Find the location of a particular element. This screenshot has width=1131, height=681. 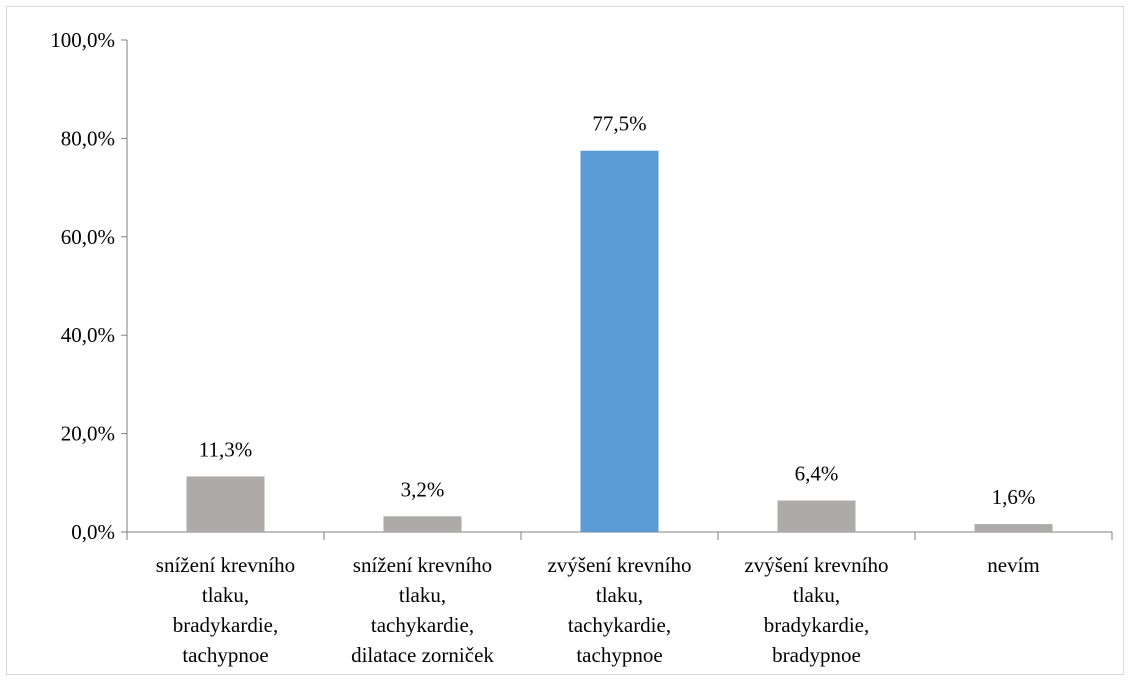

data-label: 77,5% is located at coordinates (619, 124).